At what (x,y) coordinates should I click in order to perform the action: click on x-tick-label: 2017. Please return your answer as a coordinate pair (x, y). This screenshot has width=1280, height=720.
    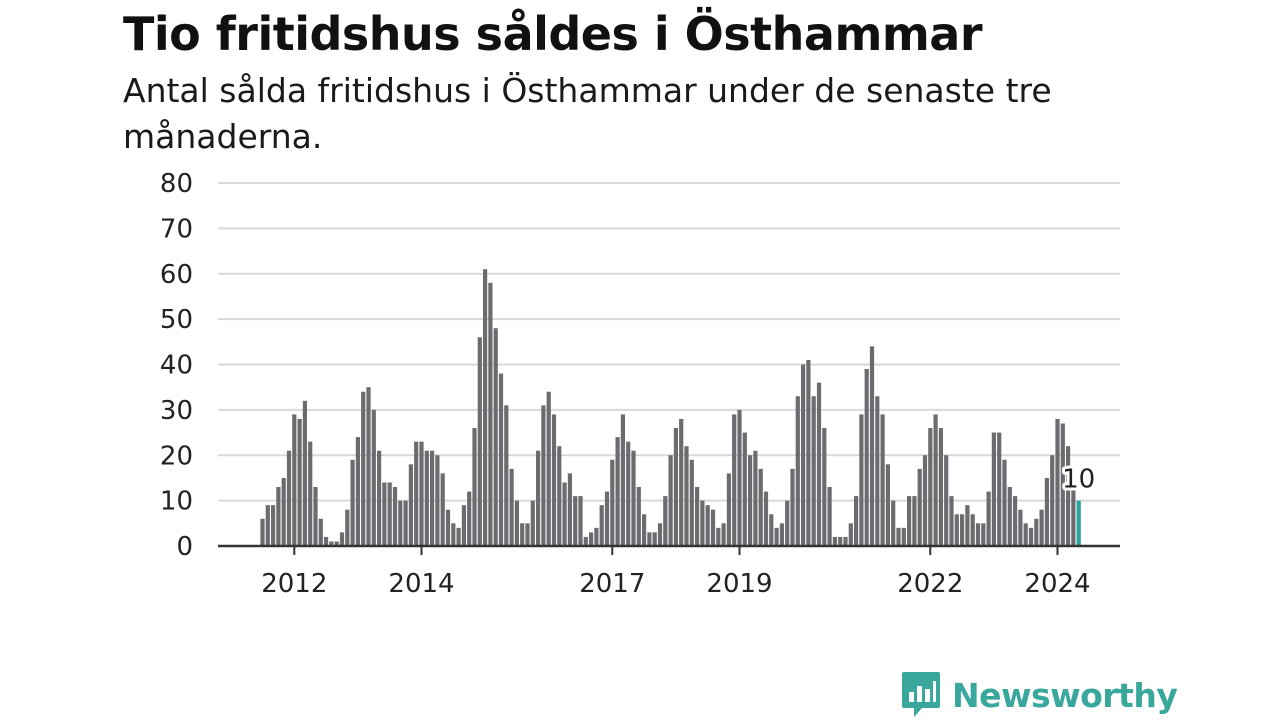
    Looking at the image, I should click on (612, 584).